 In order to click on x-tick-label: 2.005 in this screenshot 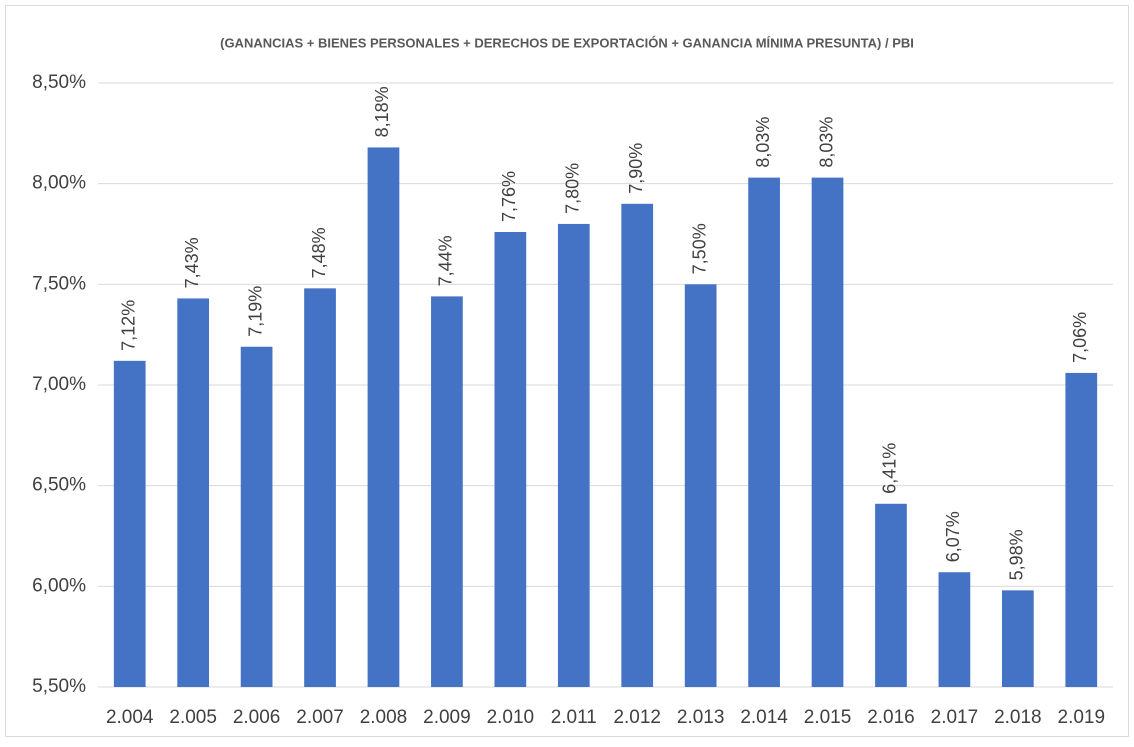, I will do `click(193, 717)`.